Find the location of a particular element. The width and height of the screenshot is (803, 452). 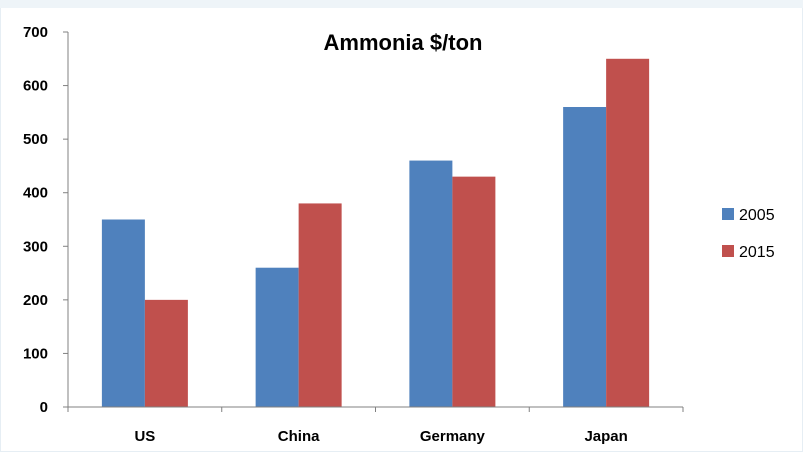

y-tick-label: 600 is located at coordinates (35, 86).